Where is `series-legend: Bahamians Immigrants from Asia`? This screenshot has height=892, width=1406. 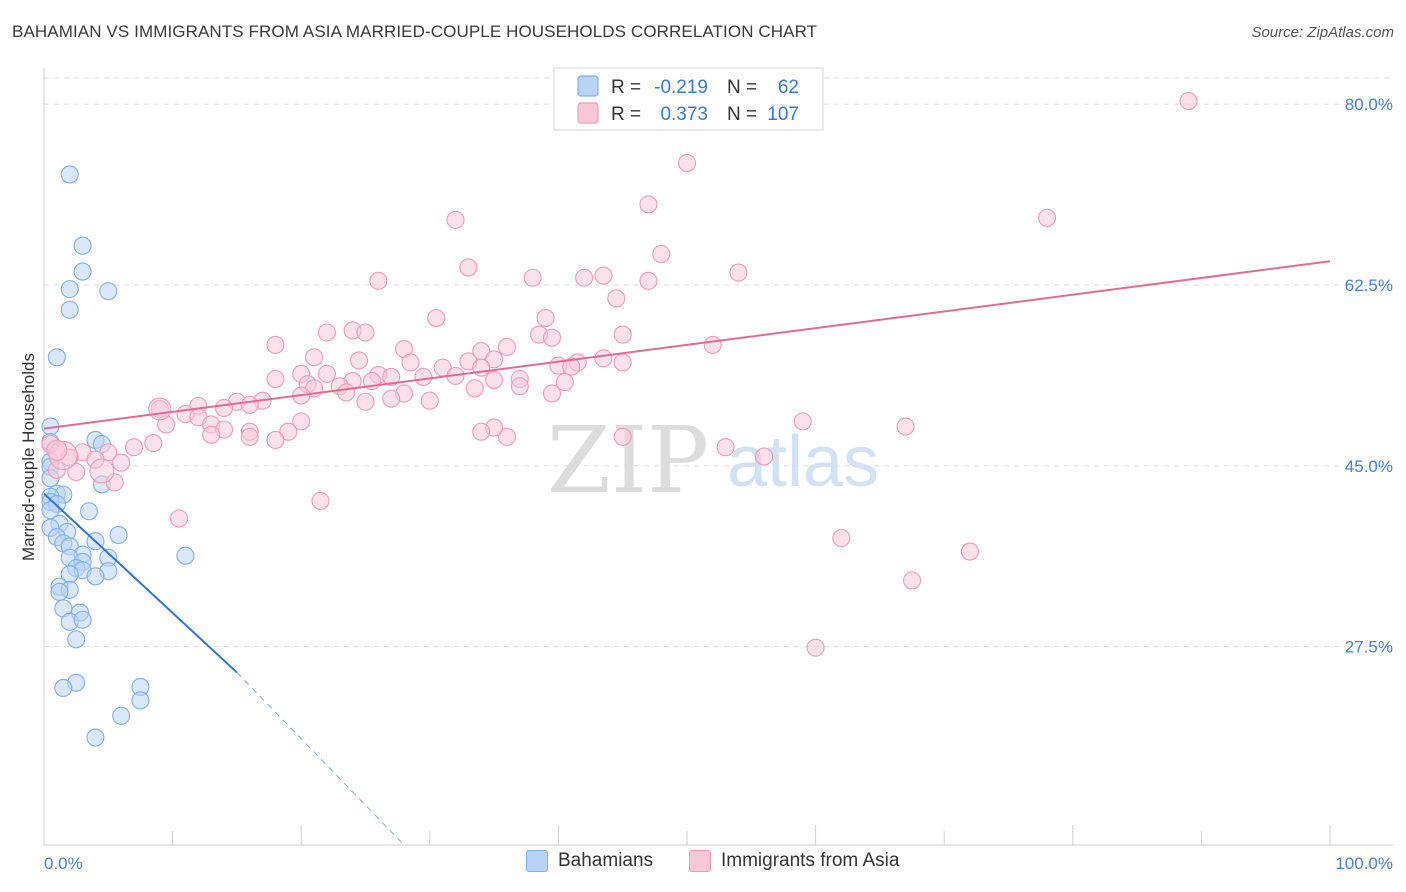
series-legend: Bahamians Immigrants from Asia is located at coordinates (703, 865).